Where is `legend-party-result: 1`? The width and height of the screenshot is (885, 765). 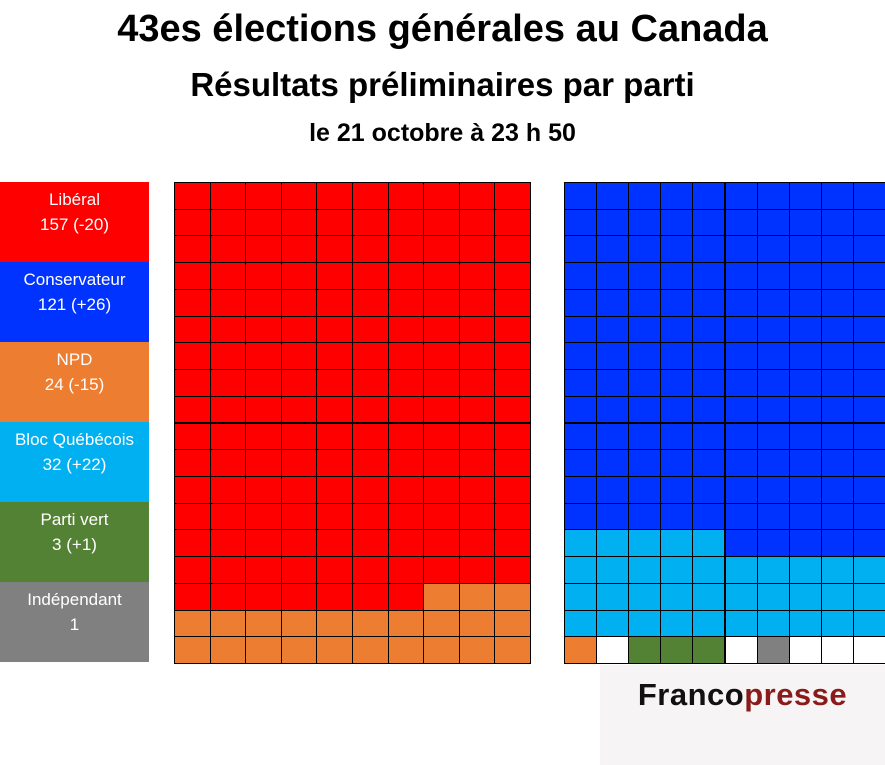
legend-party-result: 1 is located at coordinates (74, 624).